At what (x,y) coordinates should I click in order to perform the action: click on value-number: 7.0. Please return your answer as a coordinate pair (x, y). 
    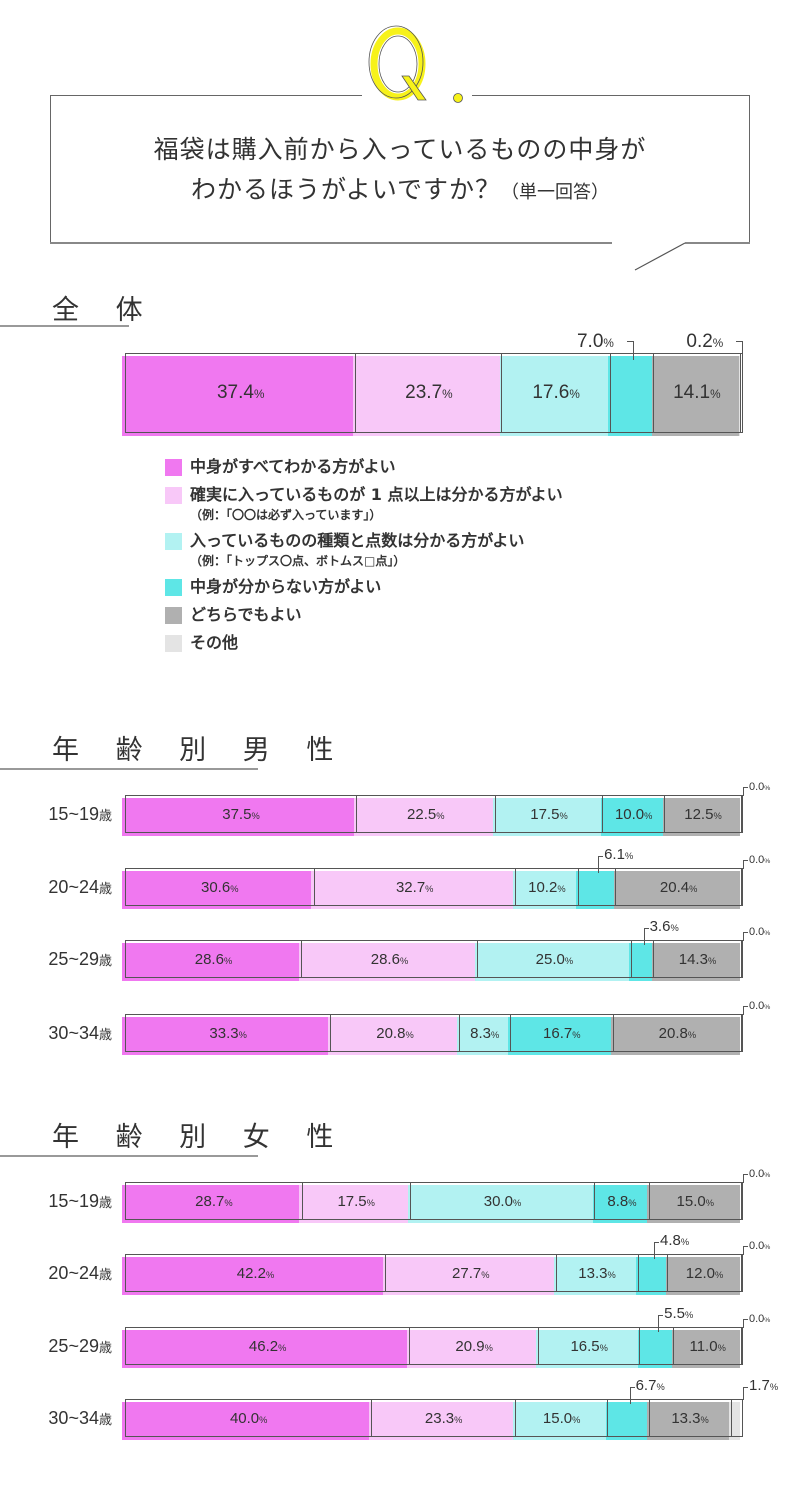
    Looking at the image, I should click on (590, 341).